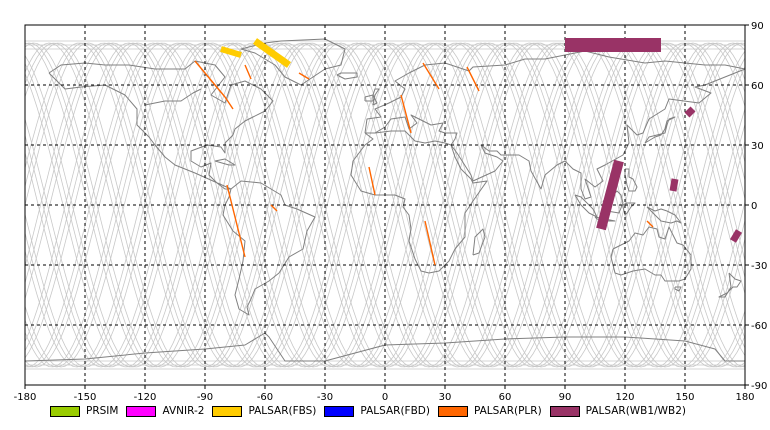  I want to click on x-tick-label: -120, so click(145, 397).